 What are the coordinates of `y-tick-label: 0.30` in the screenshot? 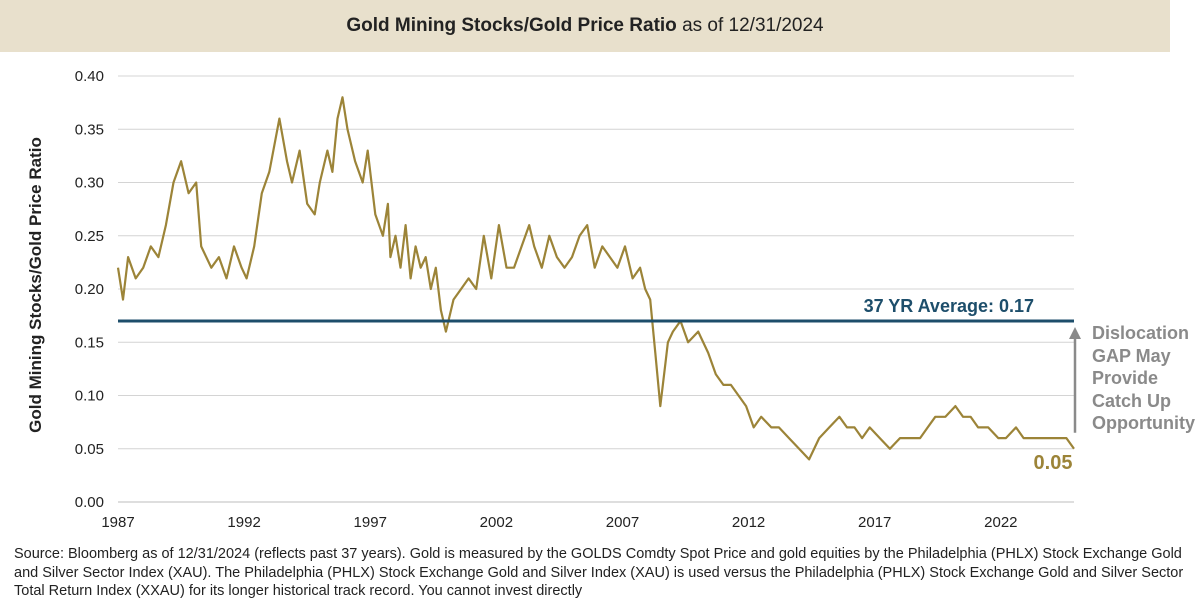 It's located at (89, 183).